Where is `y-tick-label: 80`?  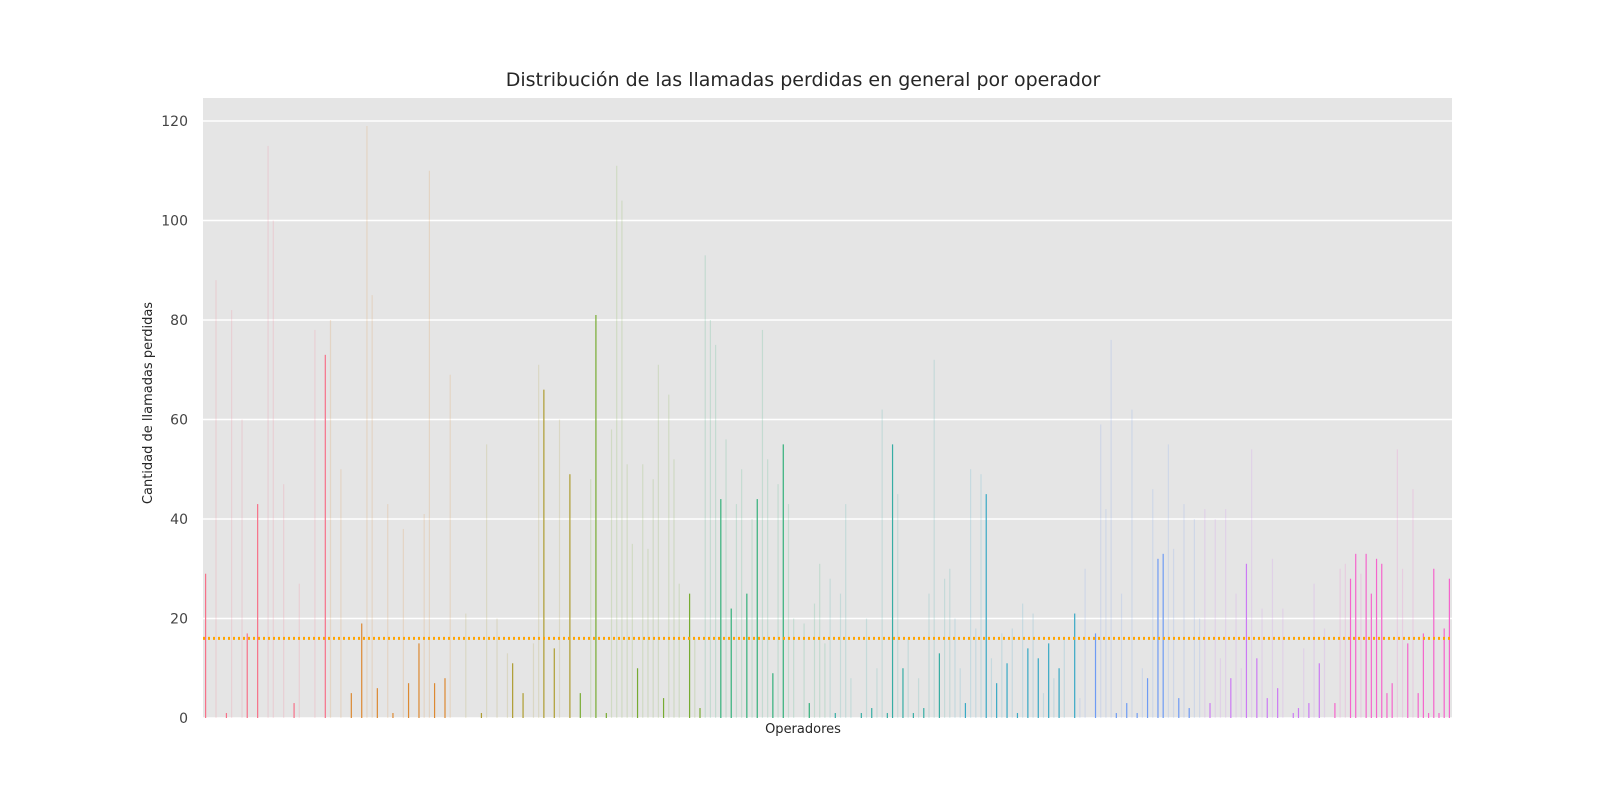
y-tick-label: 80 is located at coordinates (179, 321).